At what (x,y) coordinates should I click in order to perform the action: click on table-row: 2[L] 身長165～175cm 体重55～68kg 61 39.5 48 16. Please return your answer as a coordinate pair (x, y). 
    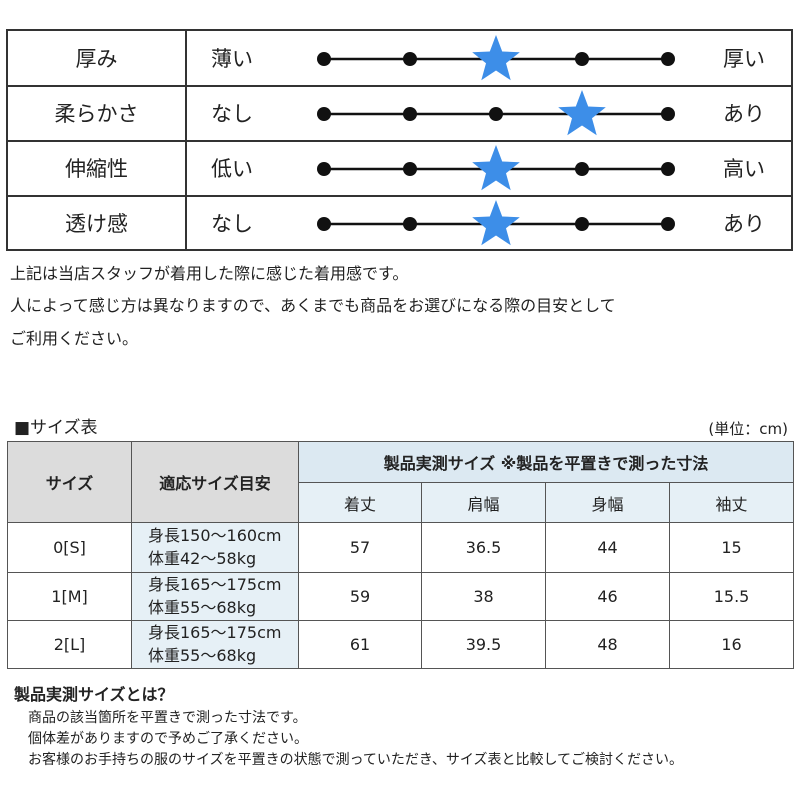
    Looking at the image, I should click on (401, 644).